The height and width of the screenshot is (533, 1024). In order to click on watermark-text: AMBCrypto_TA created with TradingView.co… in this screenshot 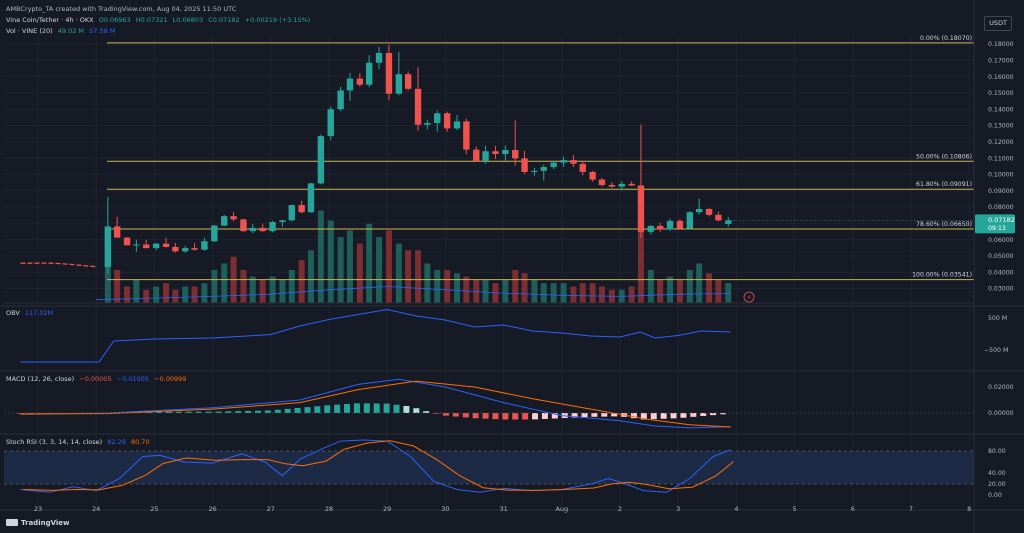, I will do `click(121, 9)`.